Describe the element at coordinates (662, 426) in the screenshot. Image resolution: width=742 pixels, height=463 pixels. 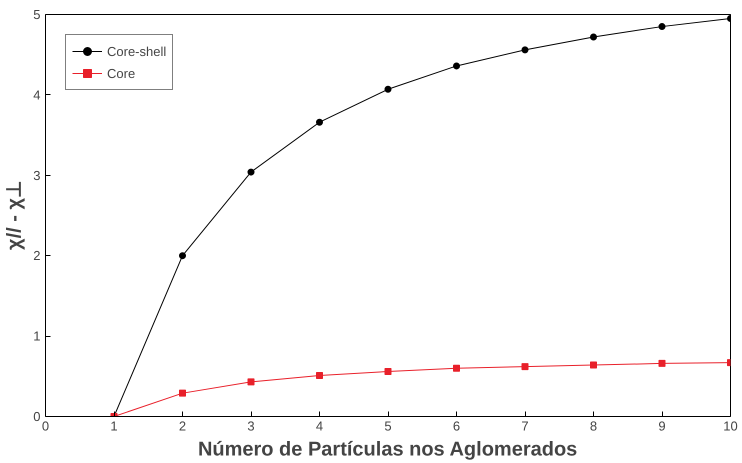
I see `x-tick-label: 9` at that location.